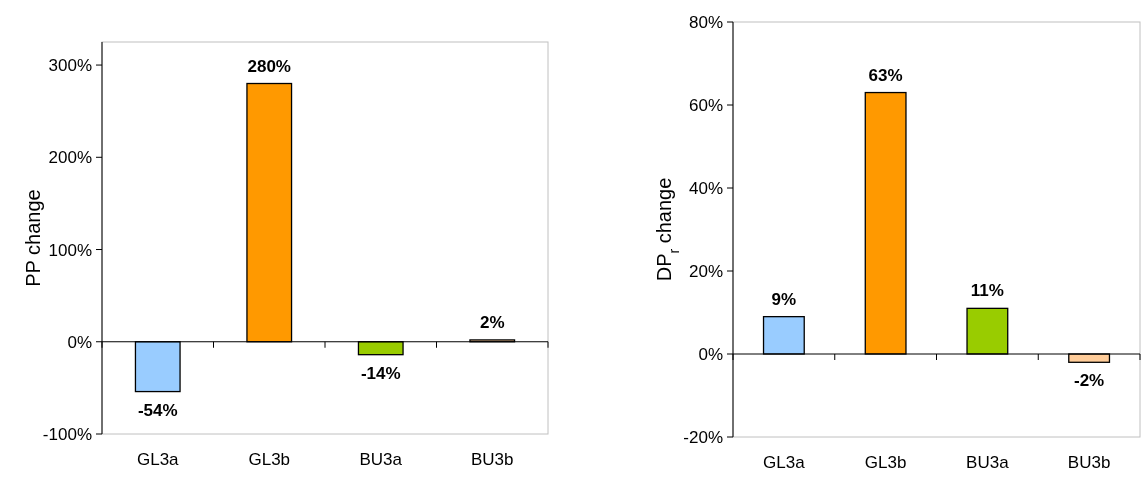  I want to click on y-tick-label: -100%, so click(67, 434).